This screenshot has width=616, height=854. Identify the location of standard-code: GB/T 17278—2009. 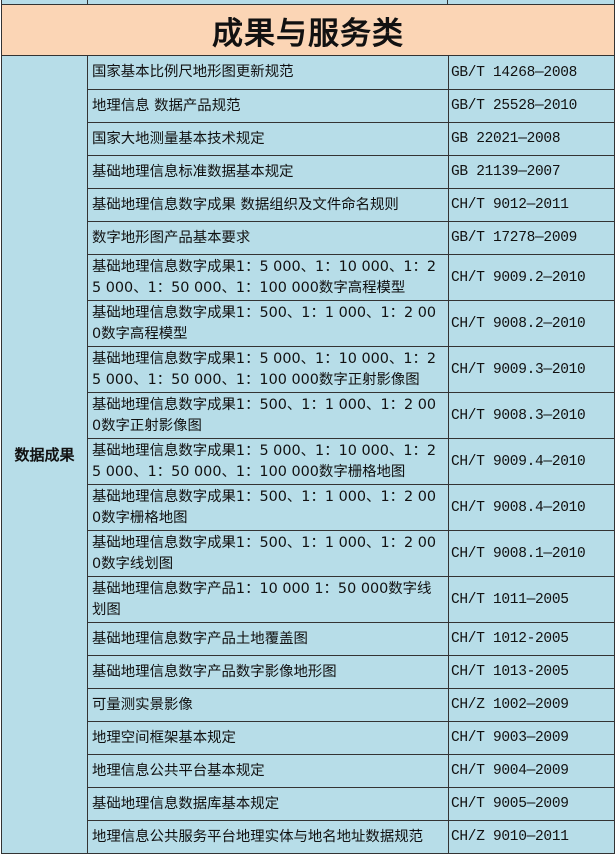
(514, 238).